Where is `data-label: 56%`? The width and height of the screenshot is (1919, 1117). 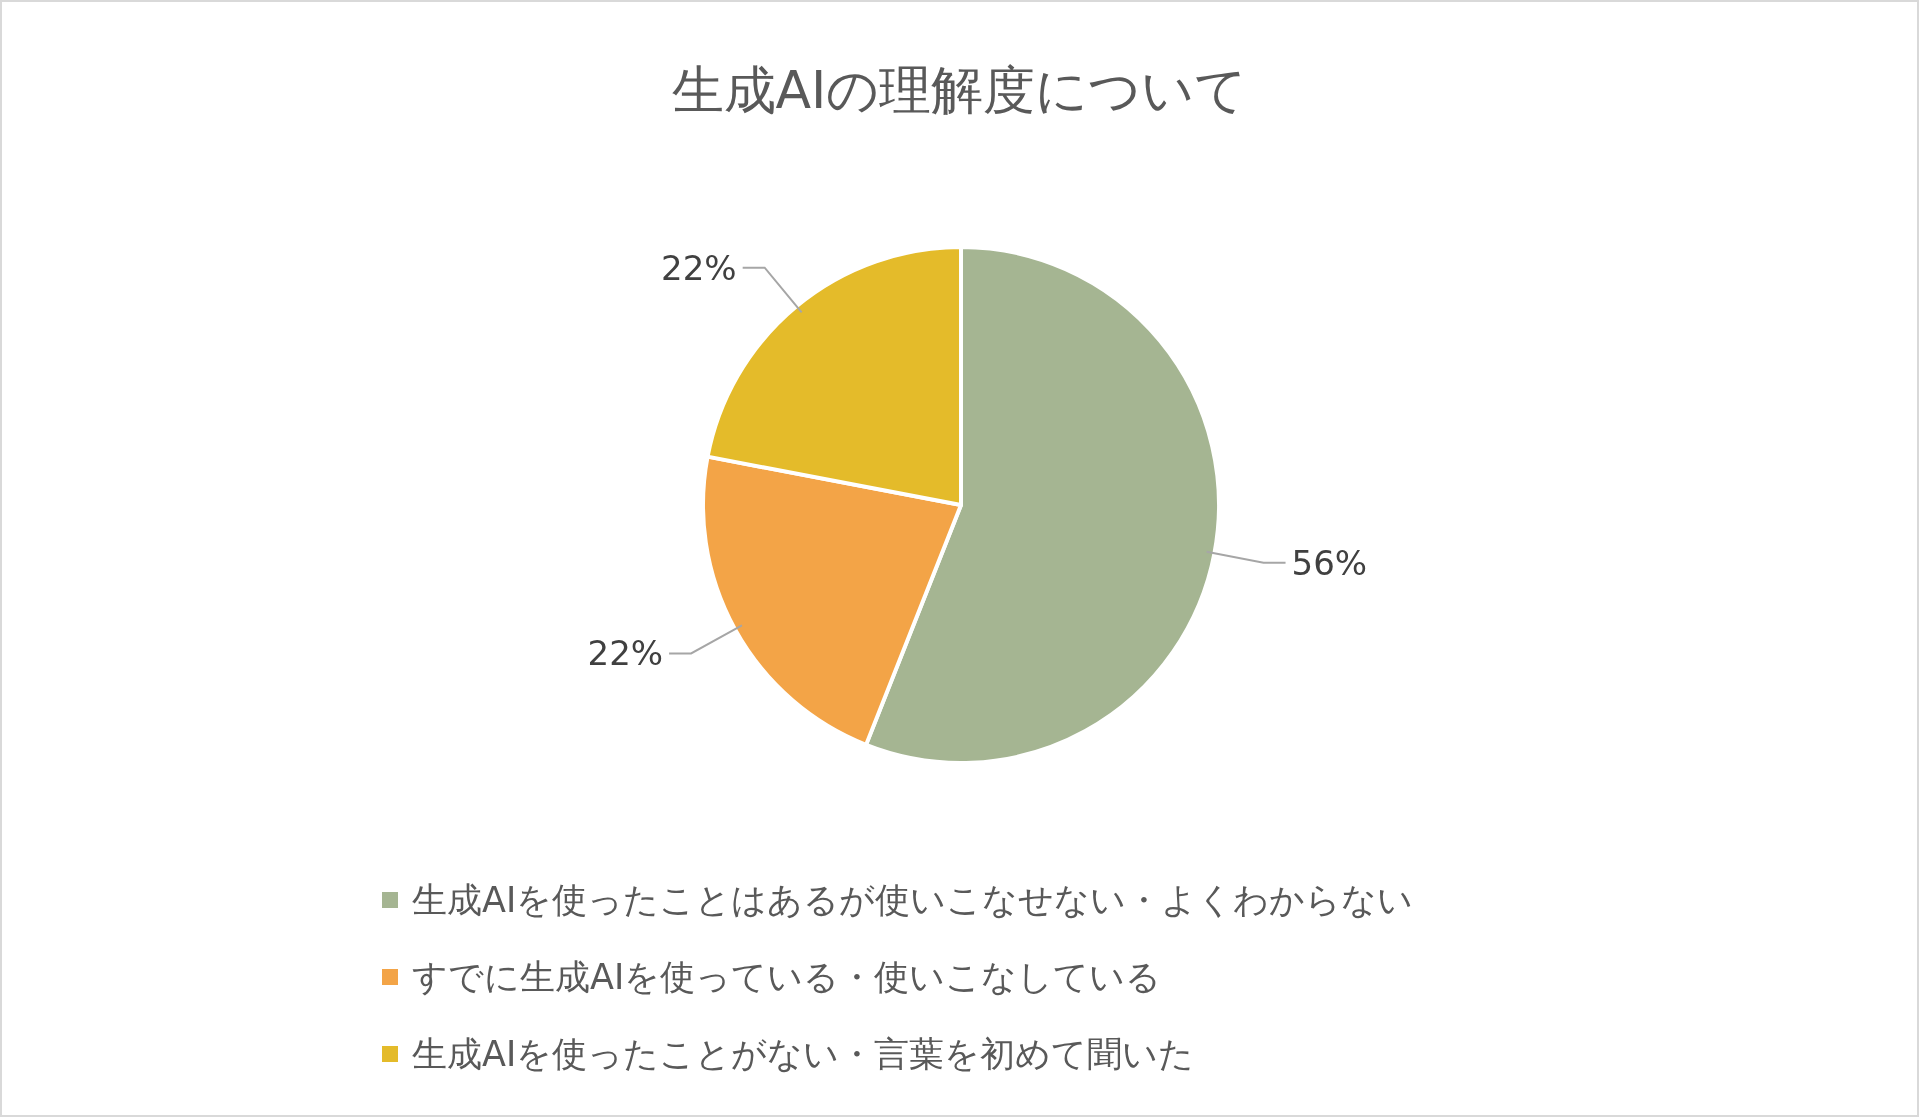 data-label: 56% is located at coordinates (1329, 562).